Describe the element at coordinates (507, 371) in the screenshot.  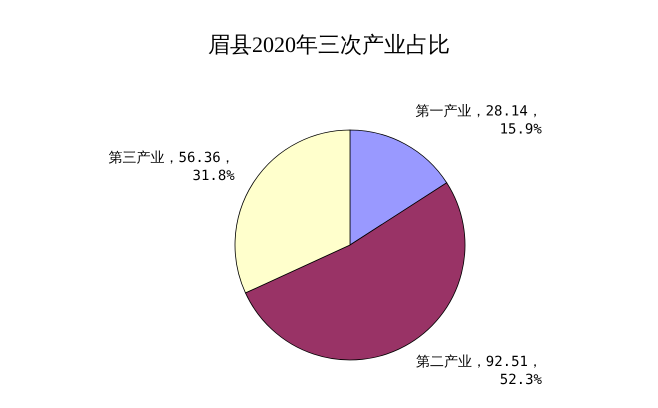
I see `data-label: ，92.51， 52.3%` at that location.